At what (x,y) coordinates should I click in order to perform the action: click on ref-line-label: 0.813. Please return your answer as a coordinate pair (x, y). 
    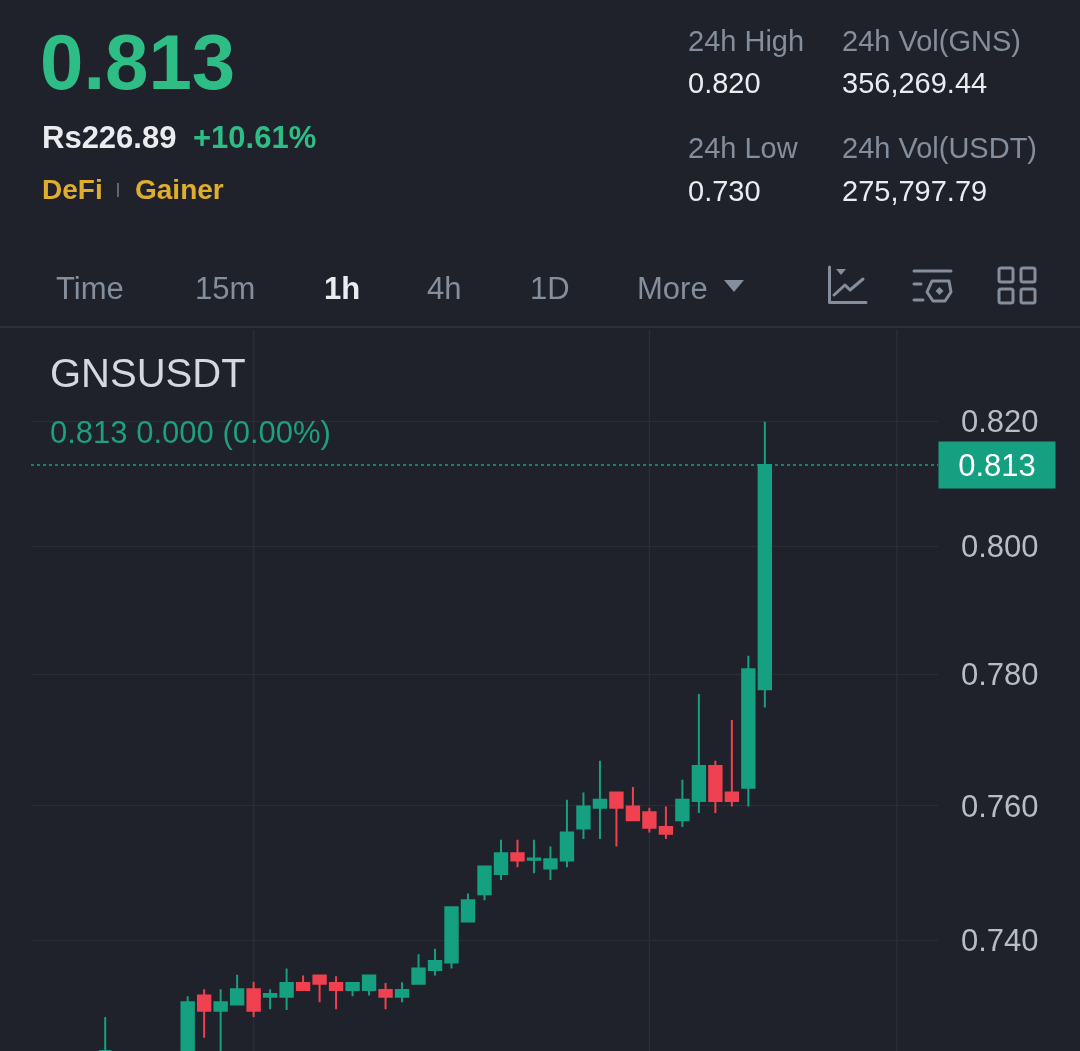
    Looking at the image, I should click on (997, 465).